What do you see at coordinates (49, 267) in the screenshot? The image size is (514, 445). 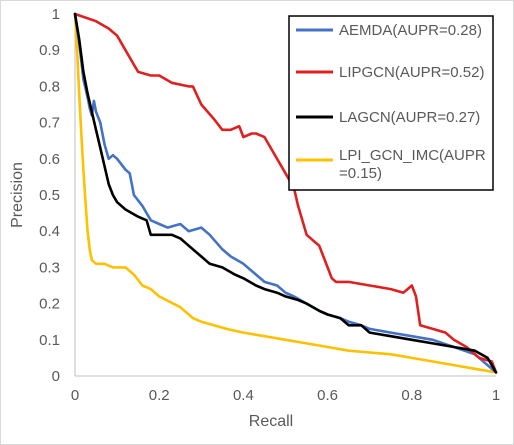 I see `y-tick-label: 0.3` at bounding box center [49, 267].